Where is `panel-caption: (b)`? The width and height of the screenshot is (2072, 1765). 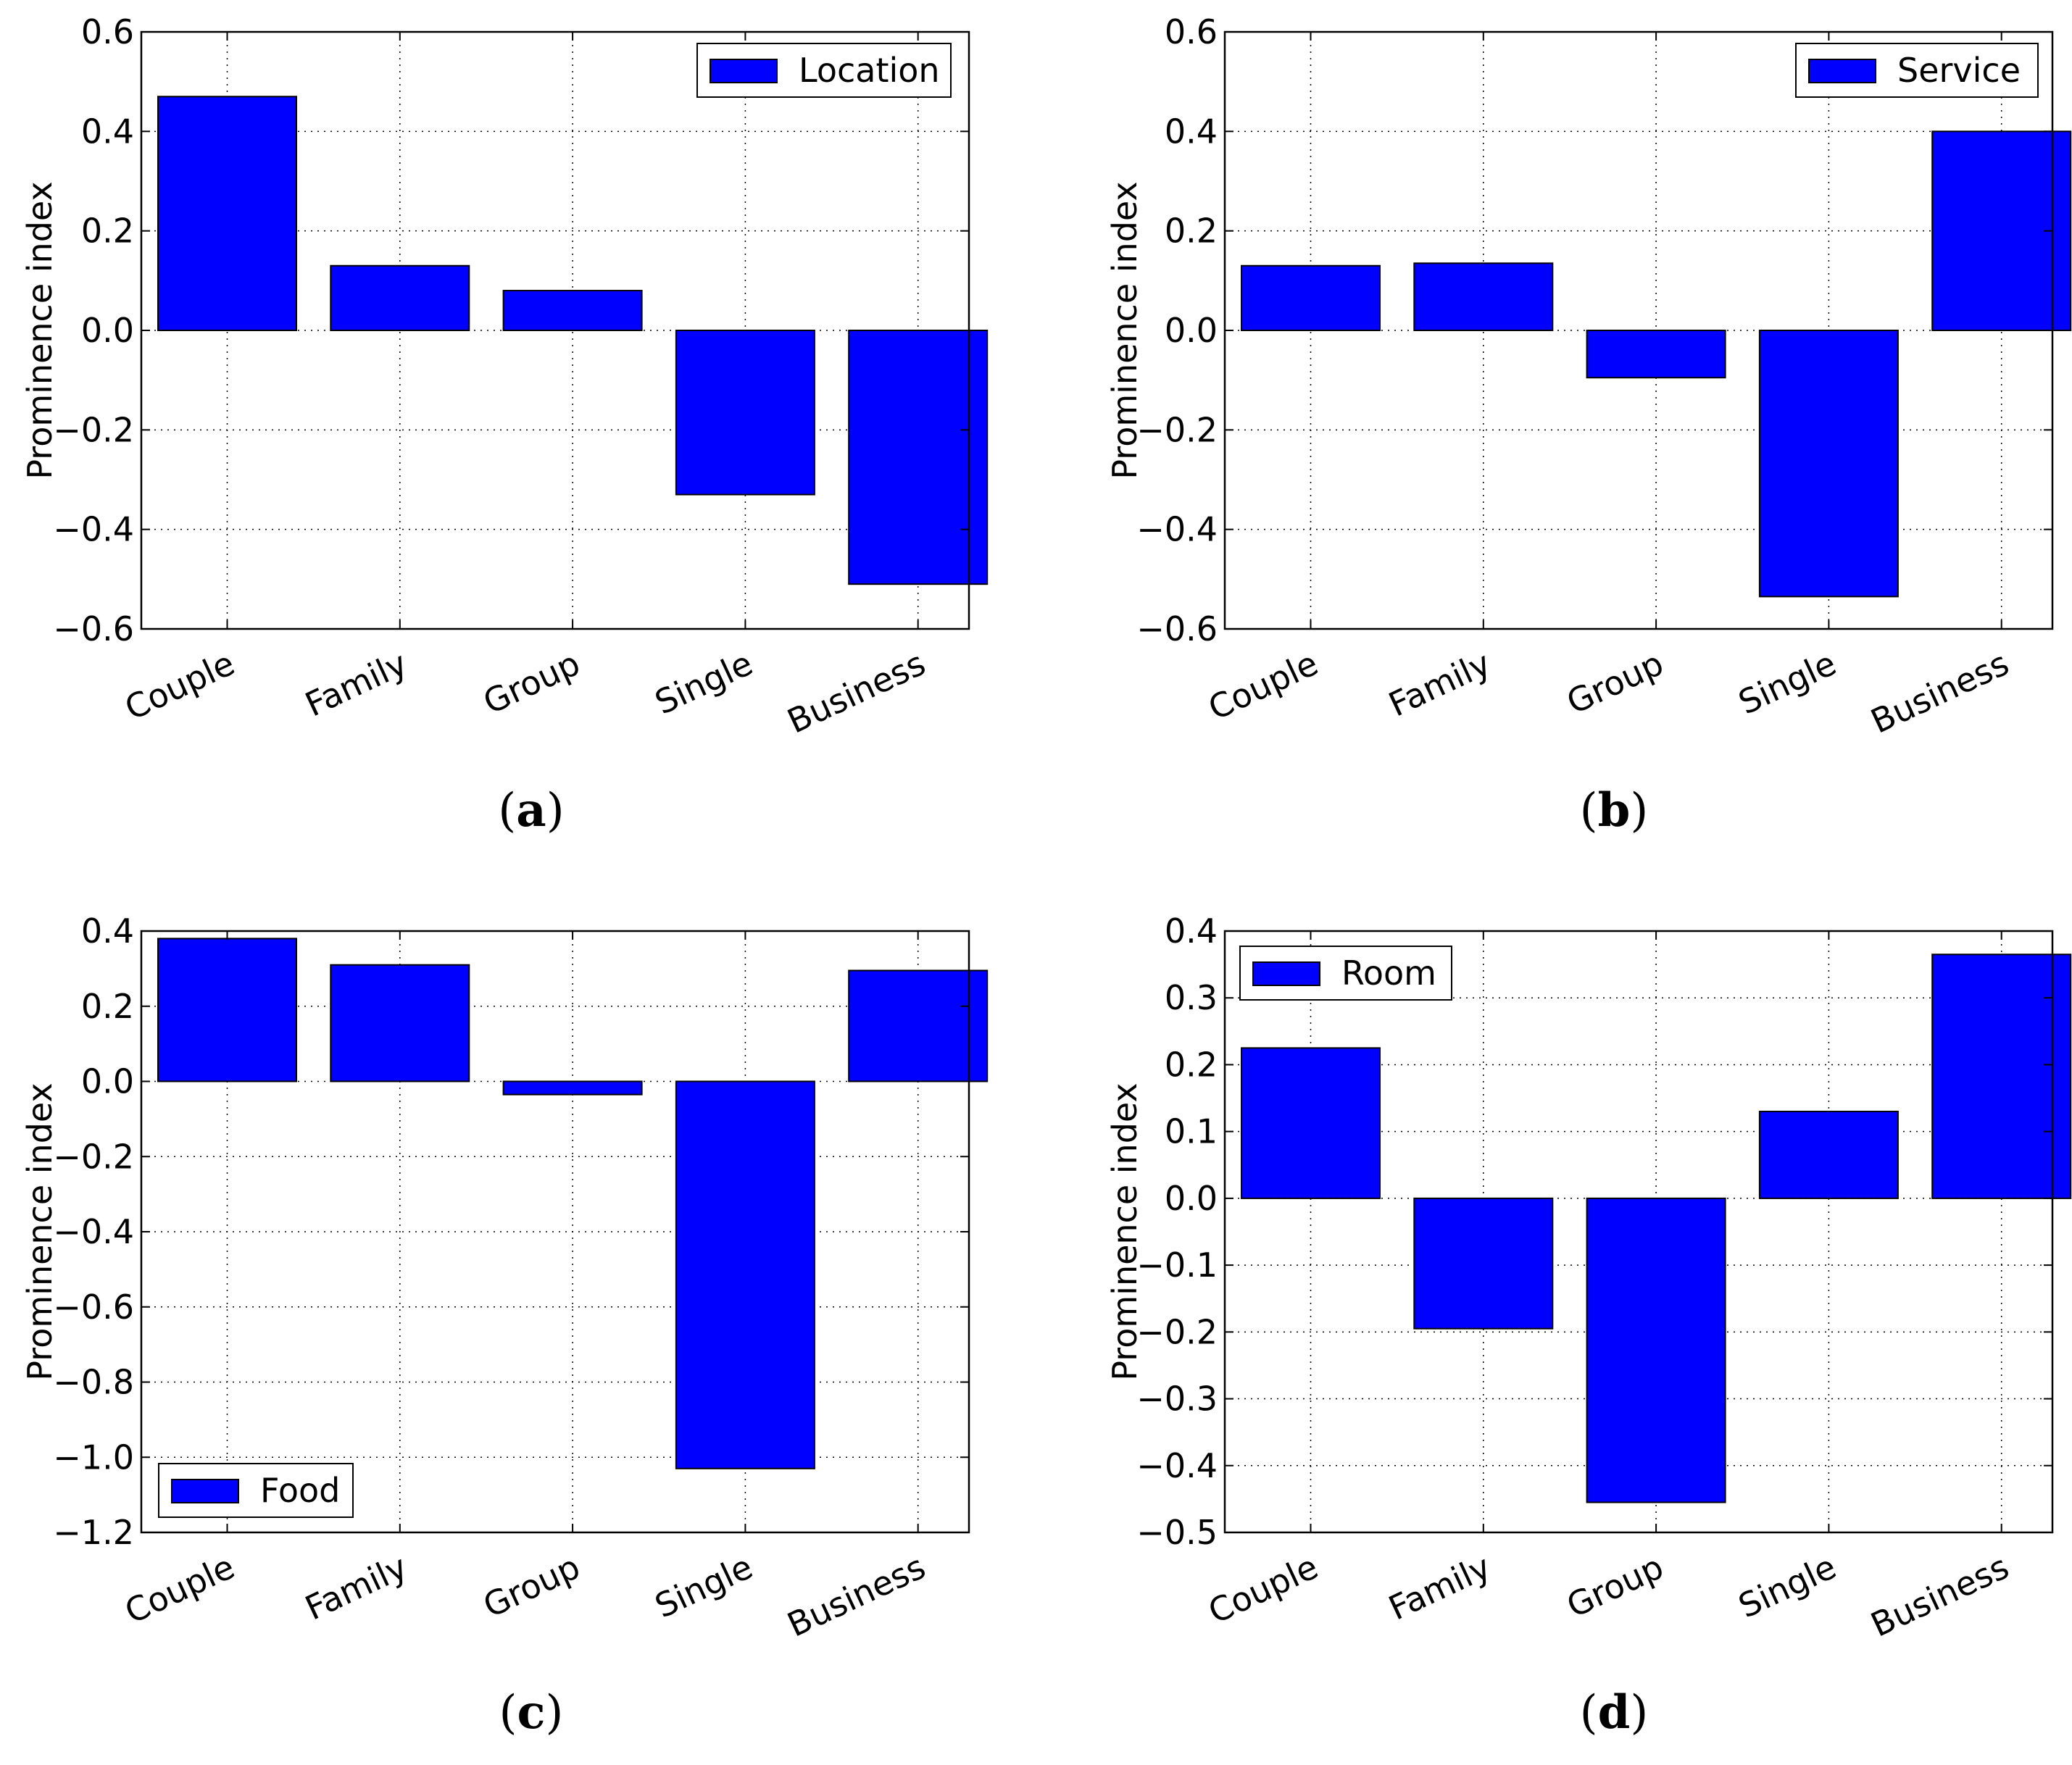 panel-caption: (b) is located at coordinates (1614, 810).